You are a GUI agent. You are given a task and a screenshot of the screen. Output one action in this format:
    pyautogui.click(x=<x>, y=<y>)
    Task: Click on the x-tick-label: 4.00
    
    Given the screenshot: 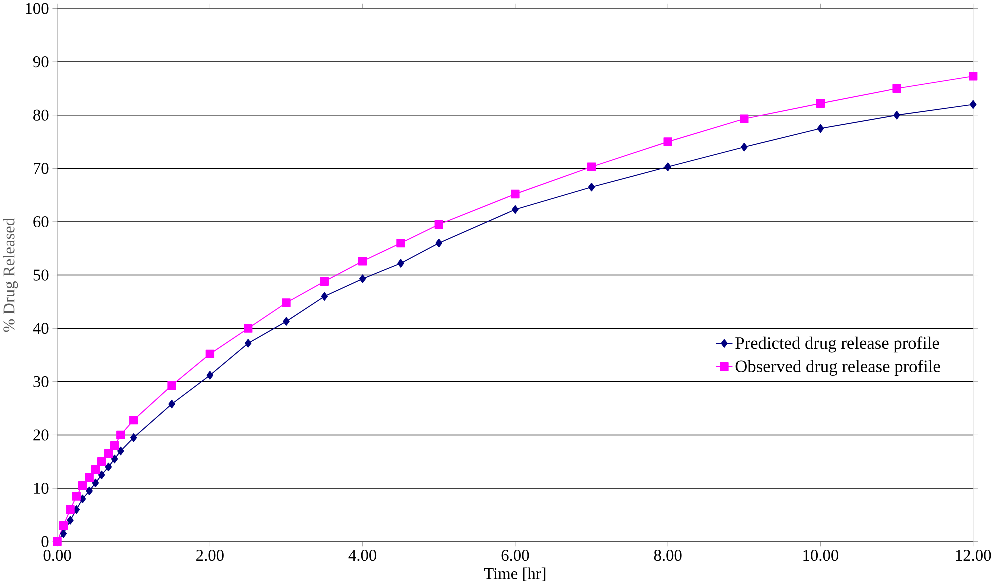 What is the action you would take?
    pyautogui.click(x=362, y=556)
    